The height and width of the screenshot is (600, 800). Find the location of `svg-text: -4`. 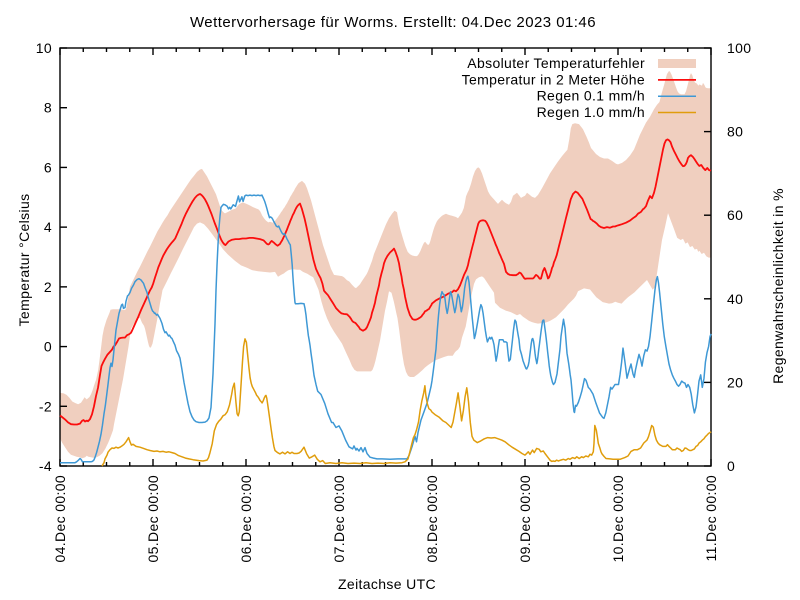

svg-text: -4 is located at coordinates (45, 466).